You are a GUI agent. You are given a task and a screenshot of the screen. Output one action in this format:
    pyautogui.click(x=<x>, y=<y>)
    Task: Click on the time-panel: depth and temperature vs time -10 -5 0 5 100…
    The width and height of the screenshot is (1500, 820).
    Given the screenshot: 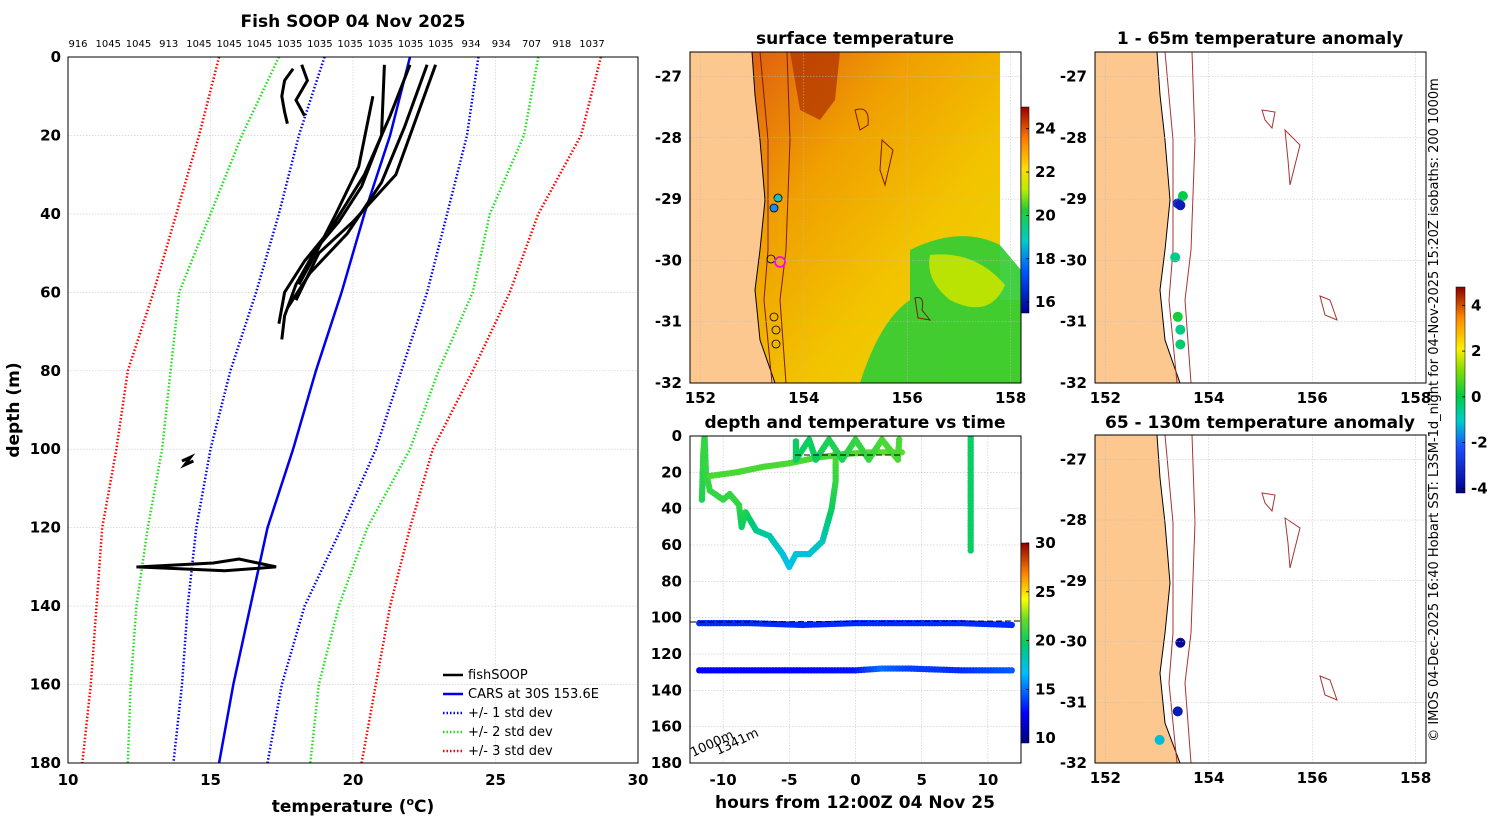 What is the action you would take?
    pyautogui.click(x=853, y=613)
    